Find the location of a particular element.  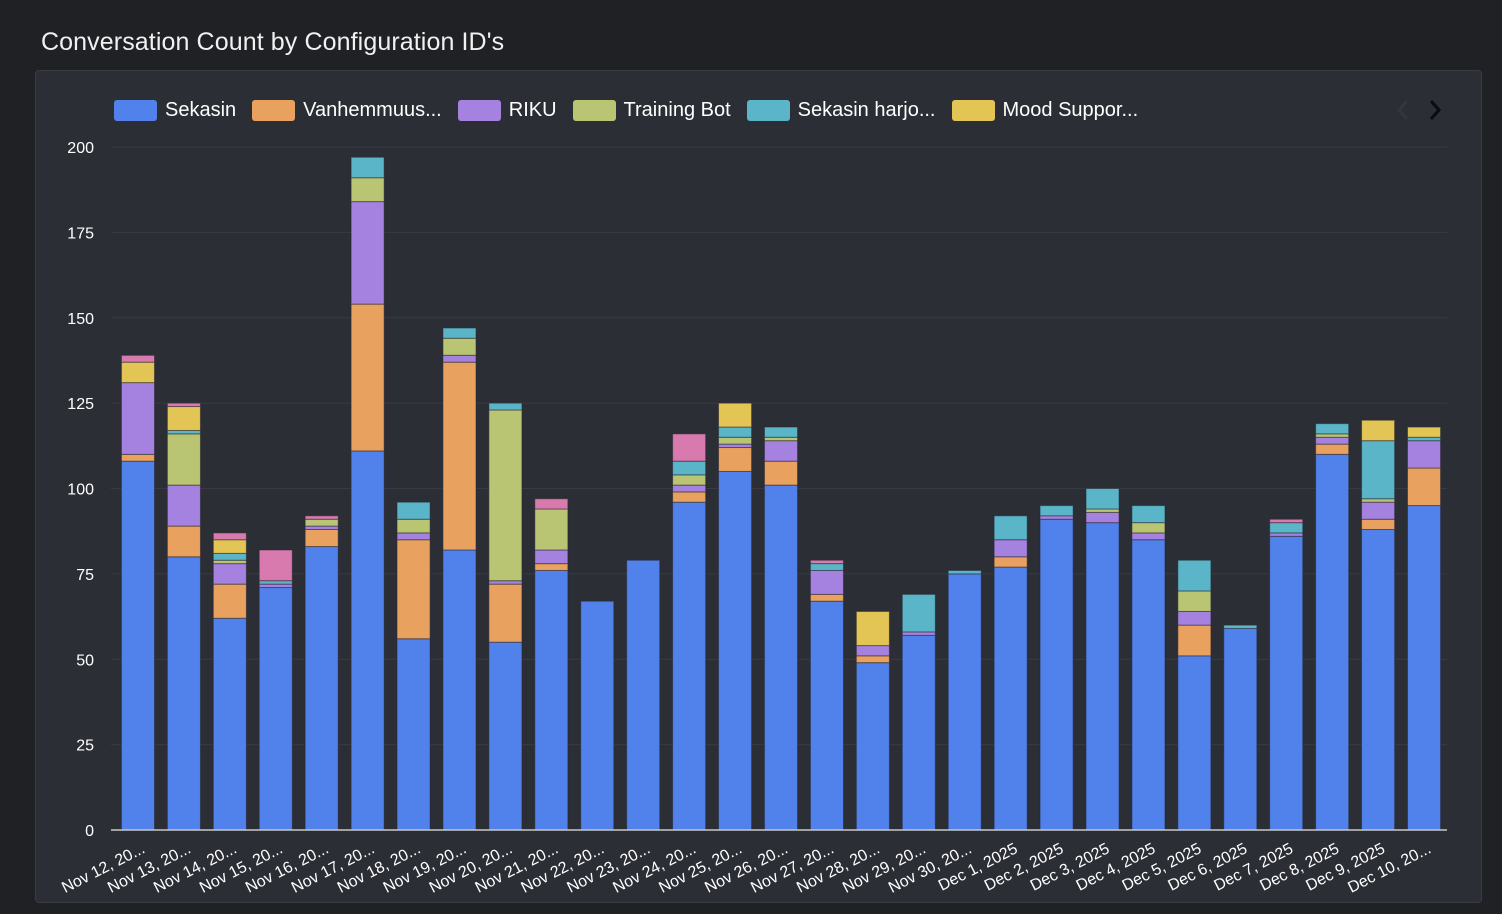

legend-item-sekasin: Sekasin is located at coordinates (175, 110).